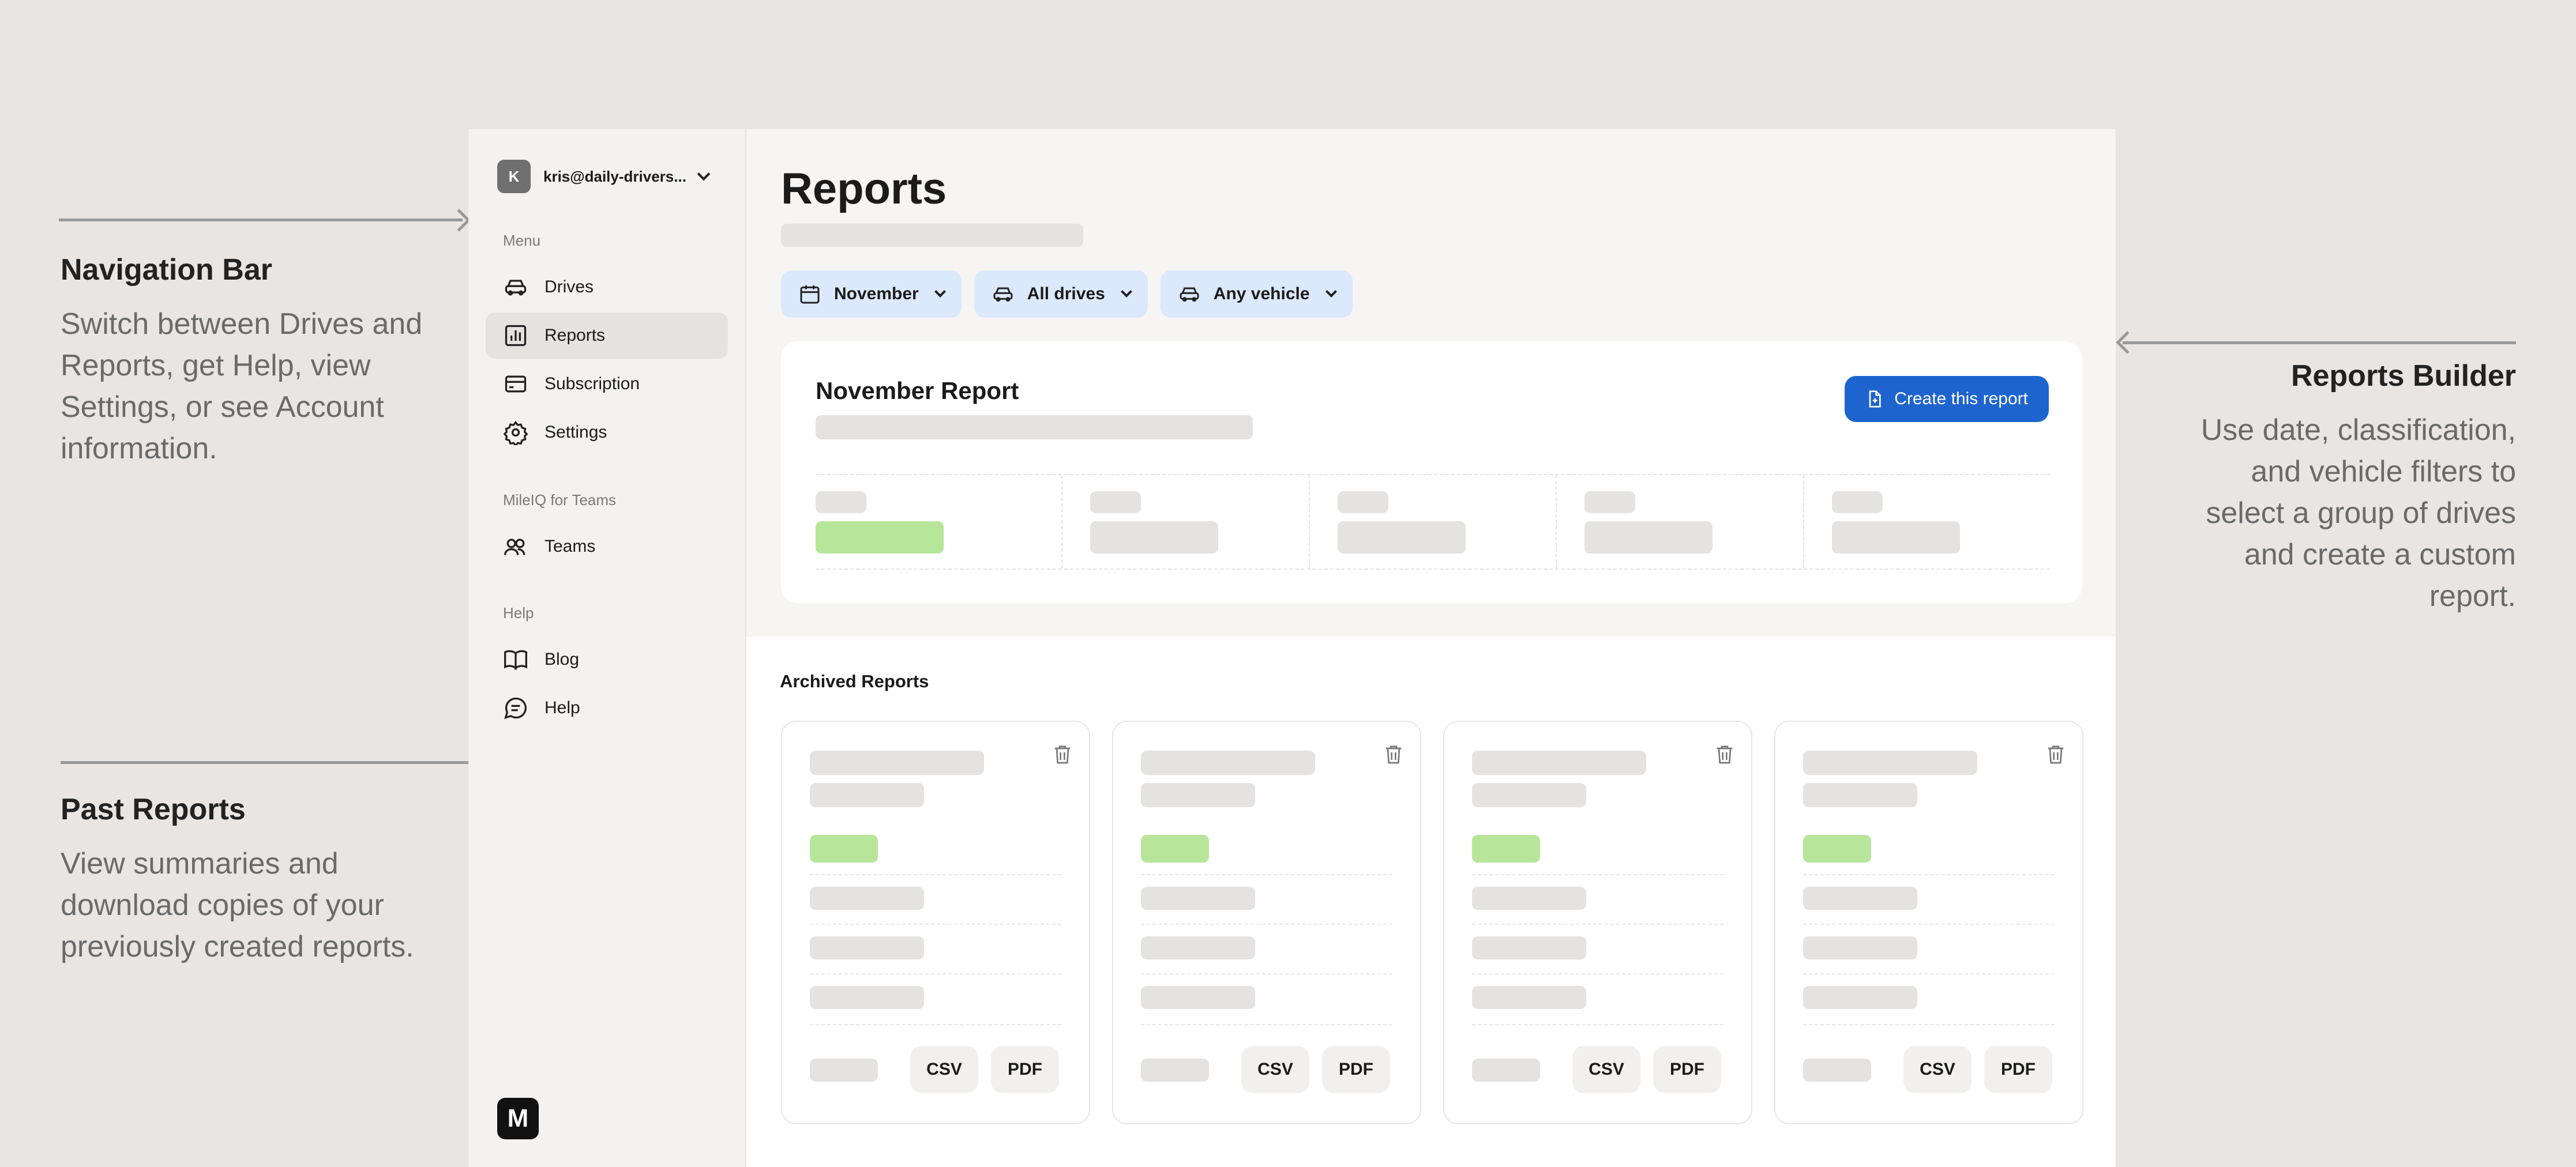 The image size is (2576, 1167). What do you see at coordinates (607, 336) in the screenshot?
I see `sidebar-item-reports: Reports` at bounding box center [607, 336].